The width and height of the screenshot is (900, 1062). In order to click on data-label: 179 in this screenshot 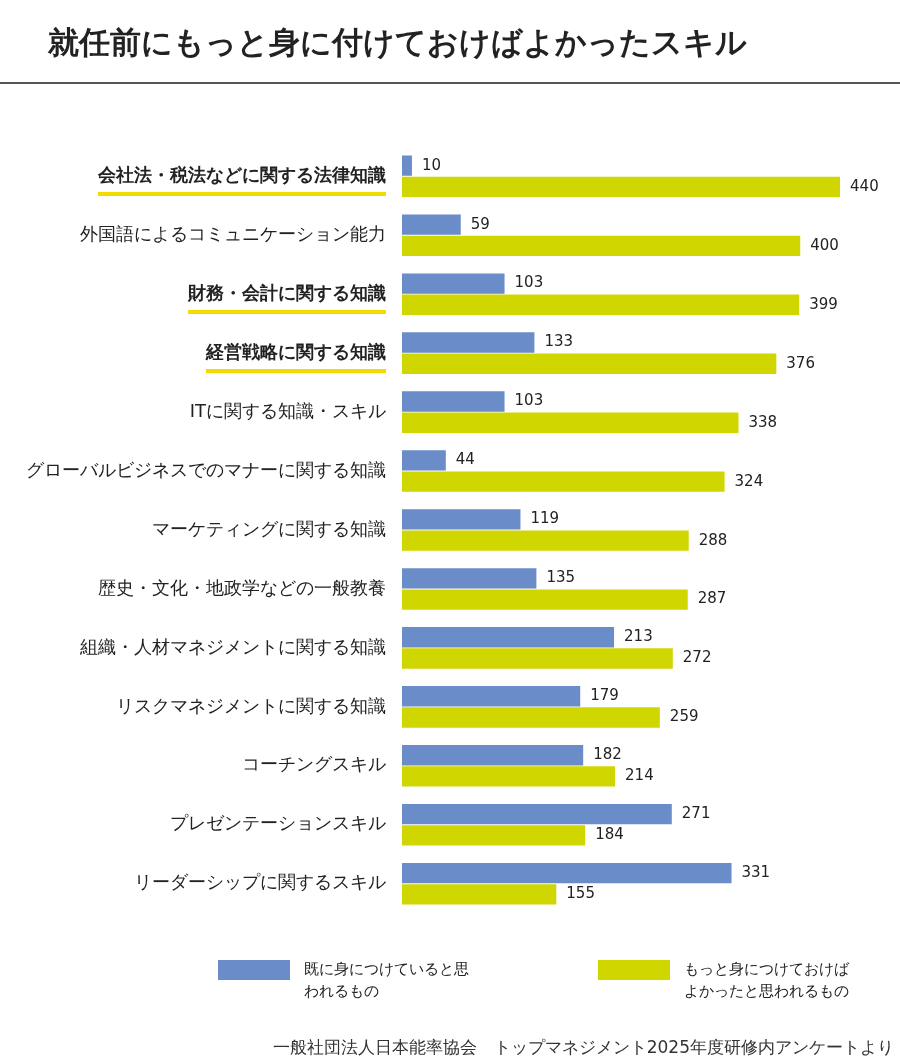, I will do `click(604, 695)`.